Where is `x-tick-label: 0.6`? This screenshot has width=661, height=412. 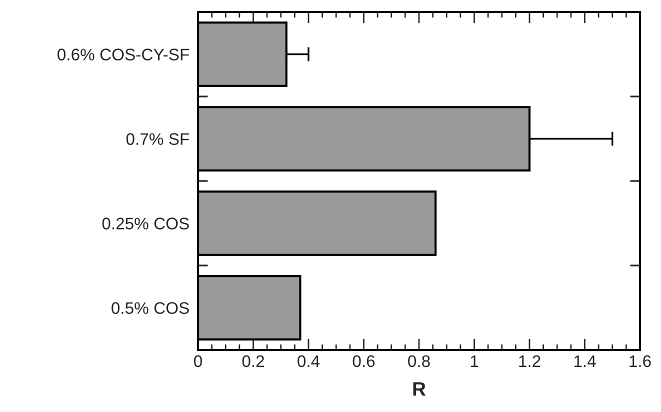
x-tick-label: 0.6 is located at coordinates (363, 361).